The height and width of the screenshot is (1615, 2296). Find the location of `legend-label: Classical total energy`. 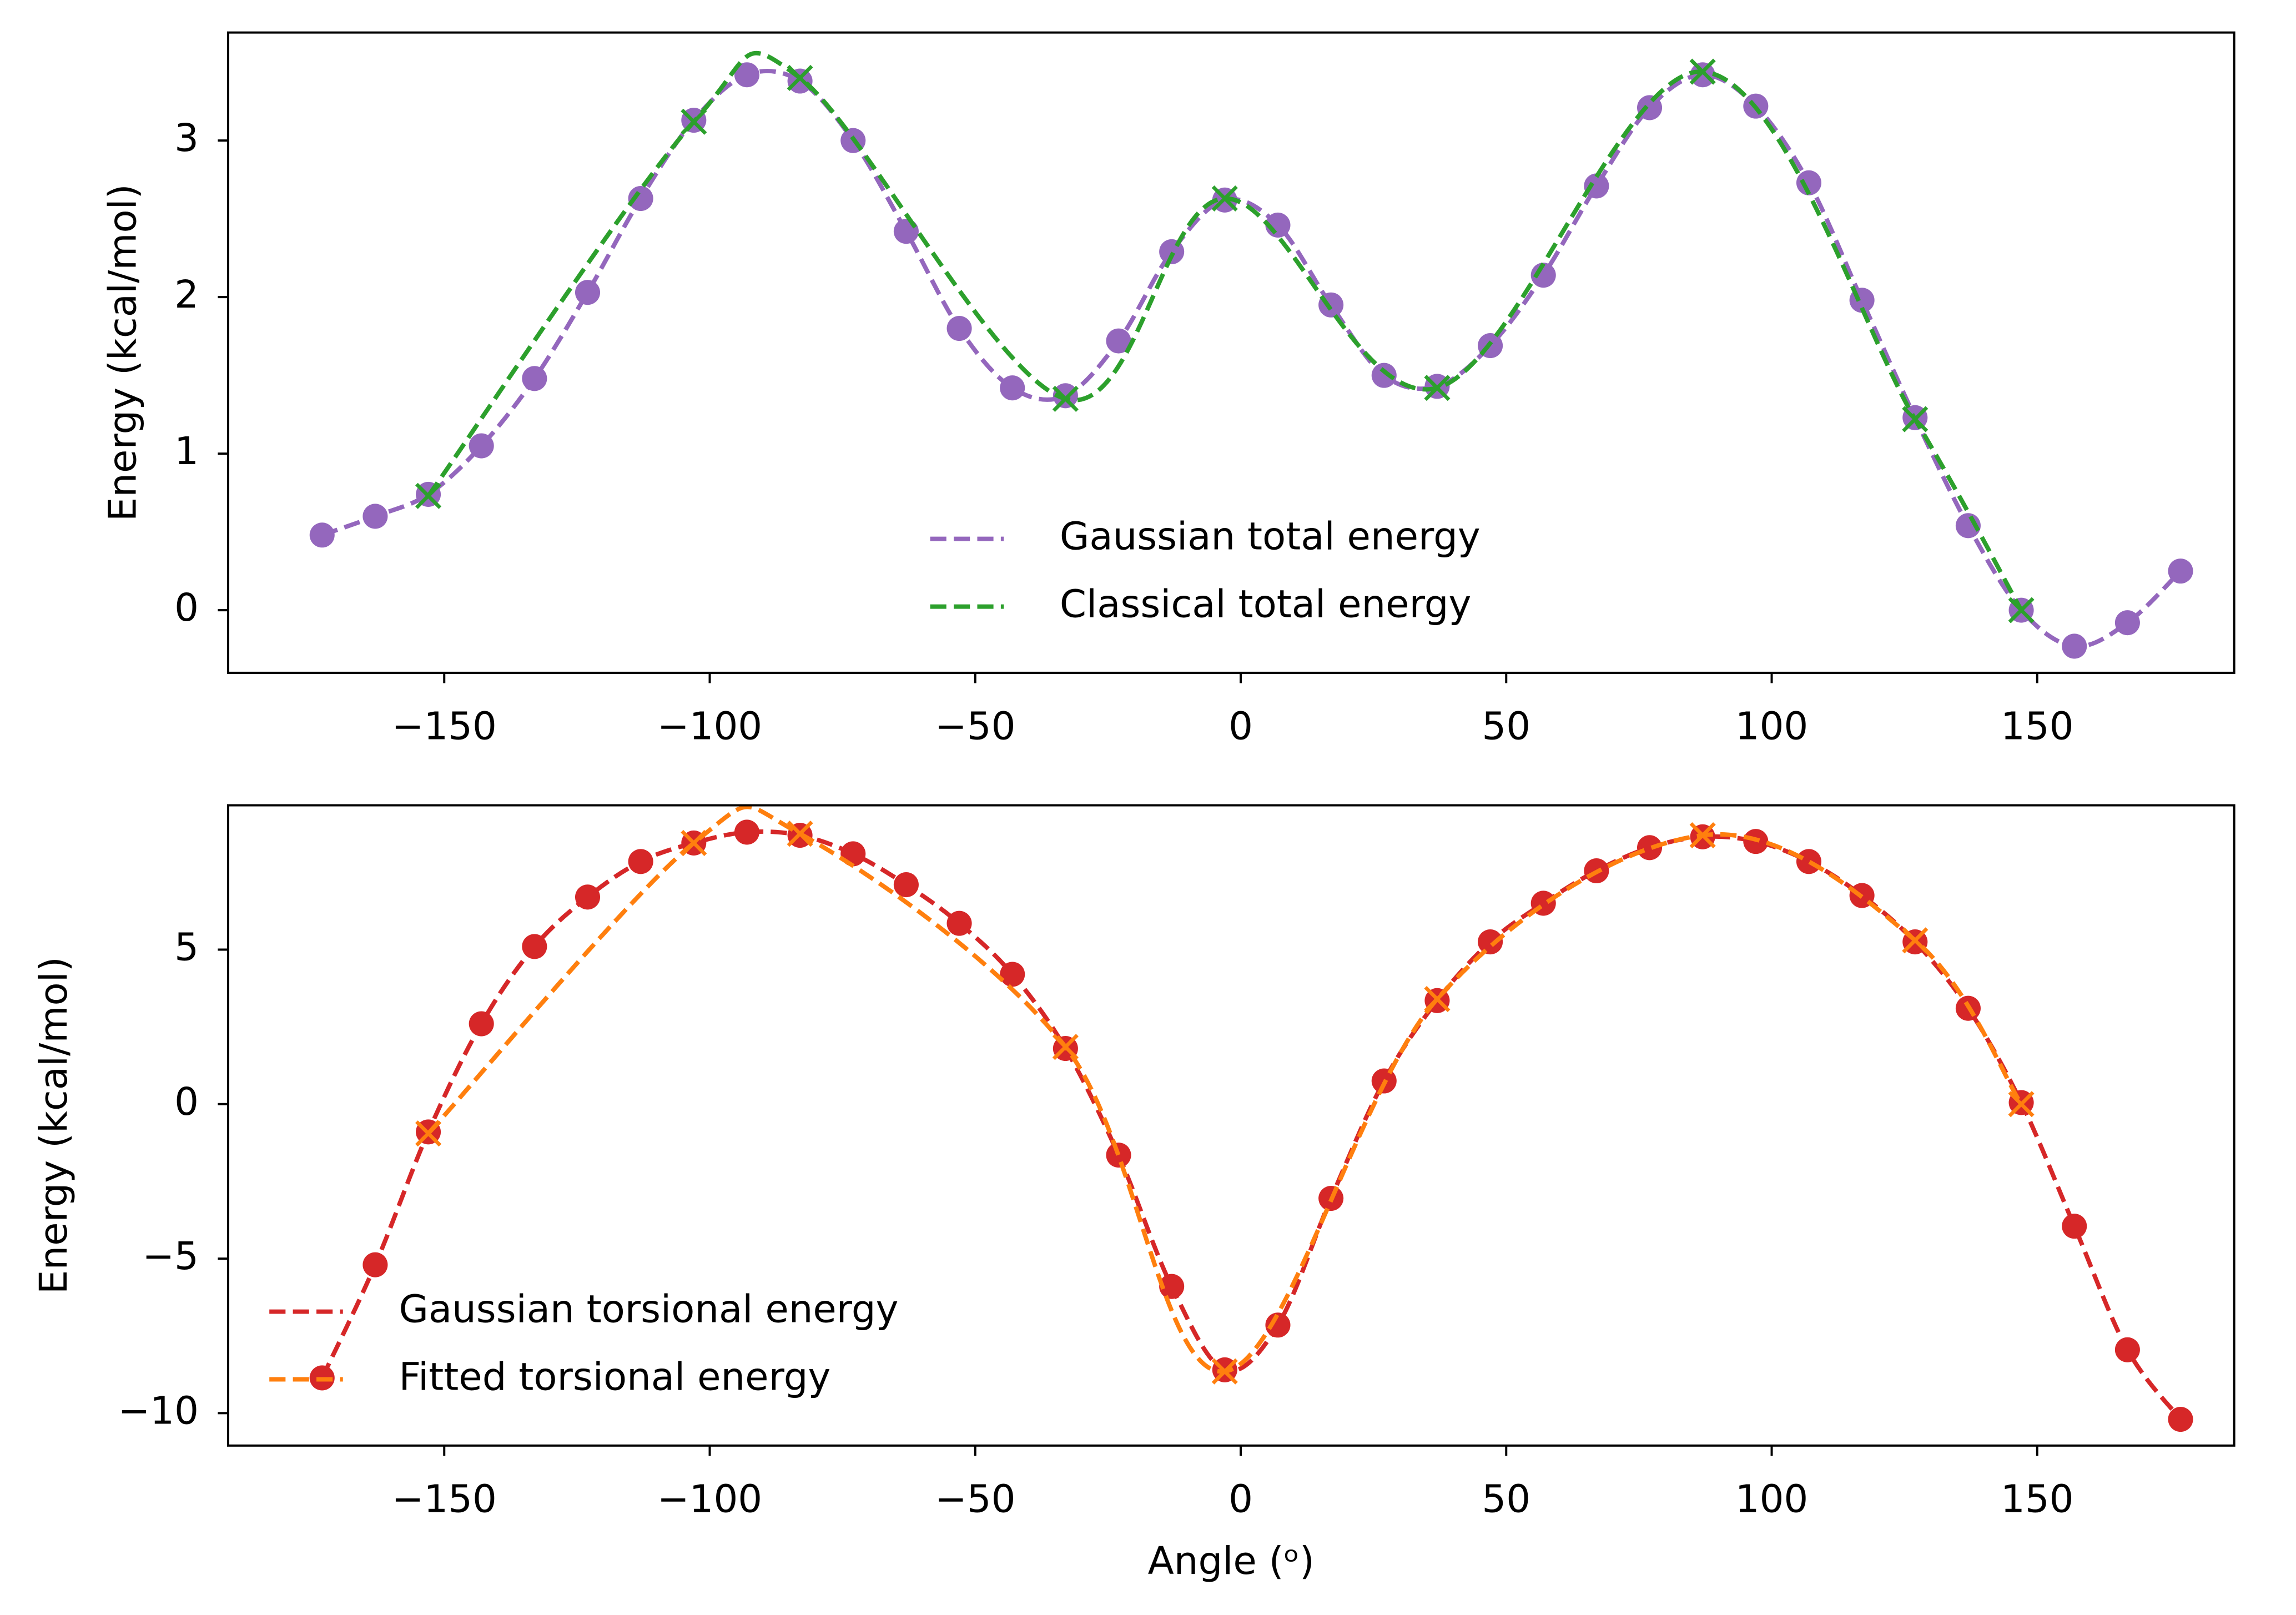

legend-label: Classical total energy is located at coordinates (1265, 604).